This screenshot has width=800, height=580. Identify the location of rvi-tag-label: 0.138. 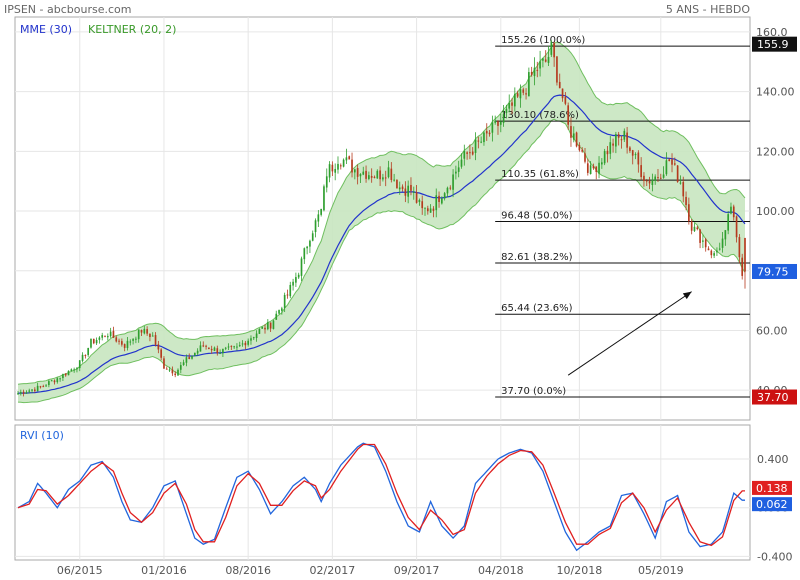
(772, 488).